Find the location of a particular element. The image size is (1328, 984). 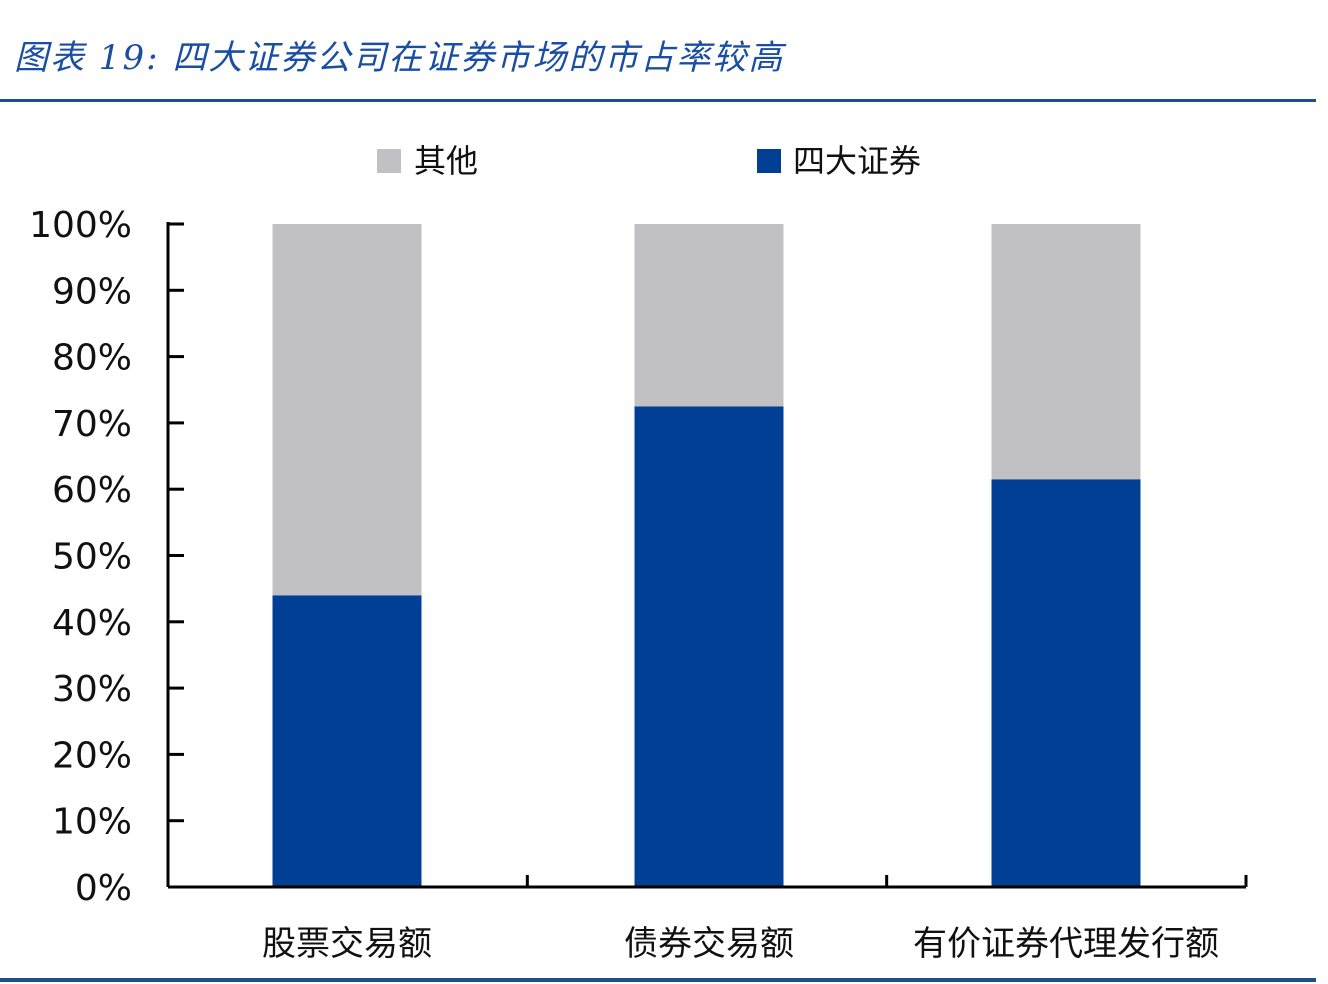

x-axis: 股票交易额 债券交易额 有价证券代理发行额 is located at coordinates (707, 919).